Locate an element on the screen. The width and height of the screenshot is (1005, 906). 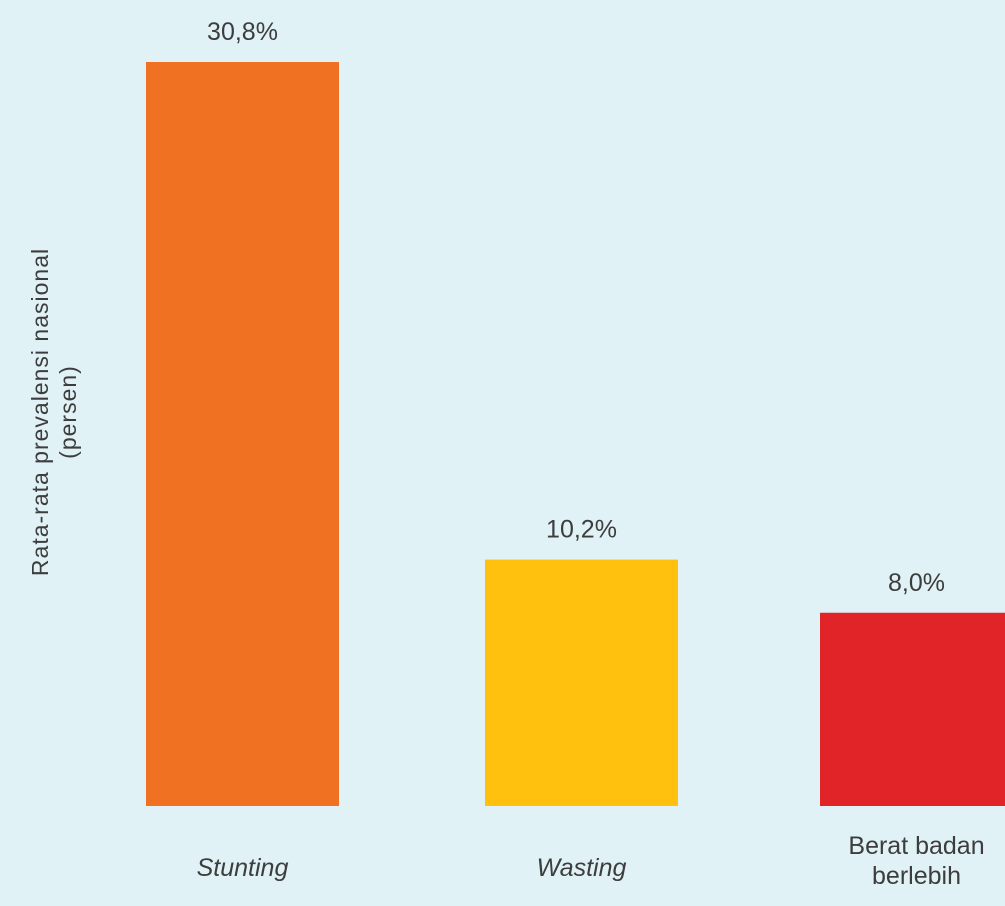
category-label-3-line2: berlebih is located at coordinates (916, 876).